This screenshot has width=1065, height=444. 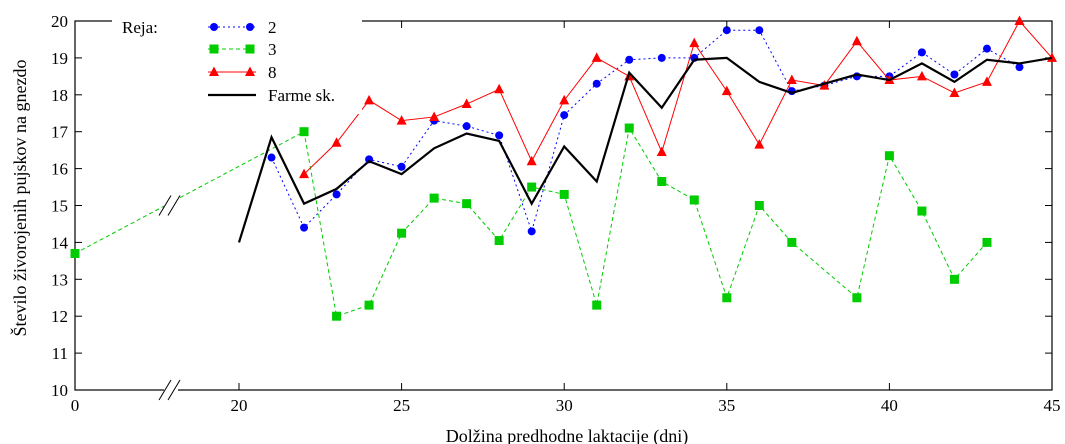 I want to click on legend-label: 2, so click(x=272, y=27).